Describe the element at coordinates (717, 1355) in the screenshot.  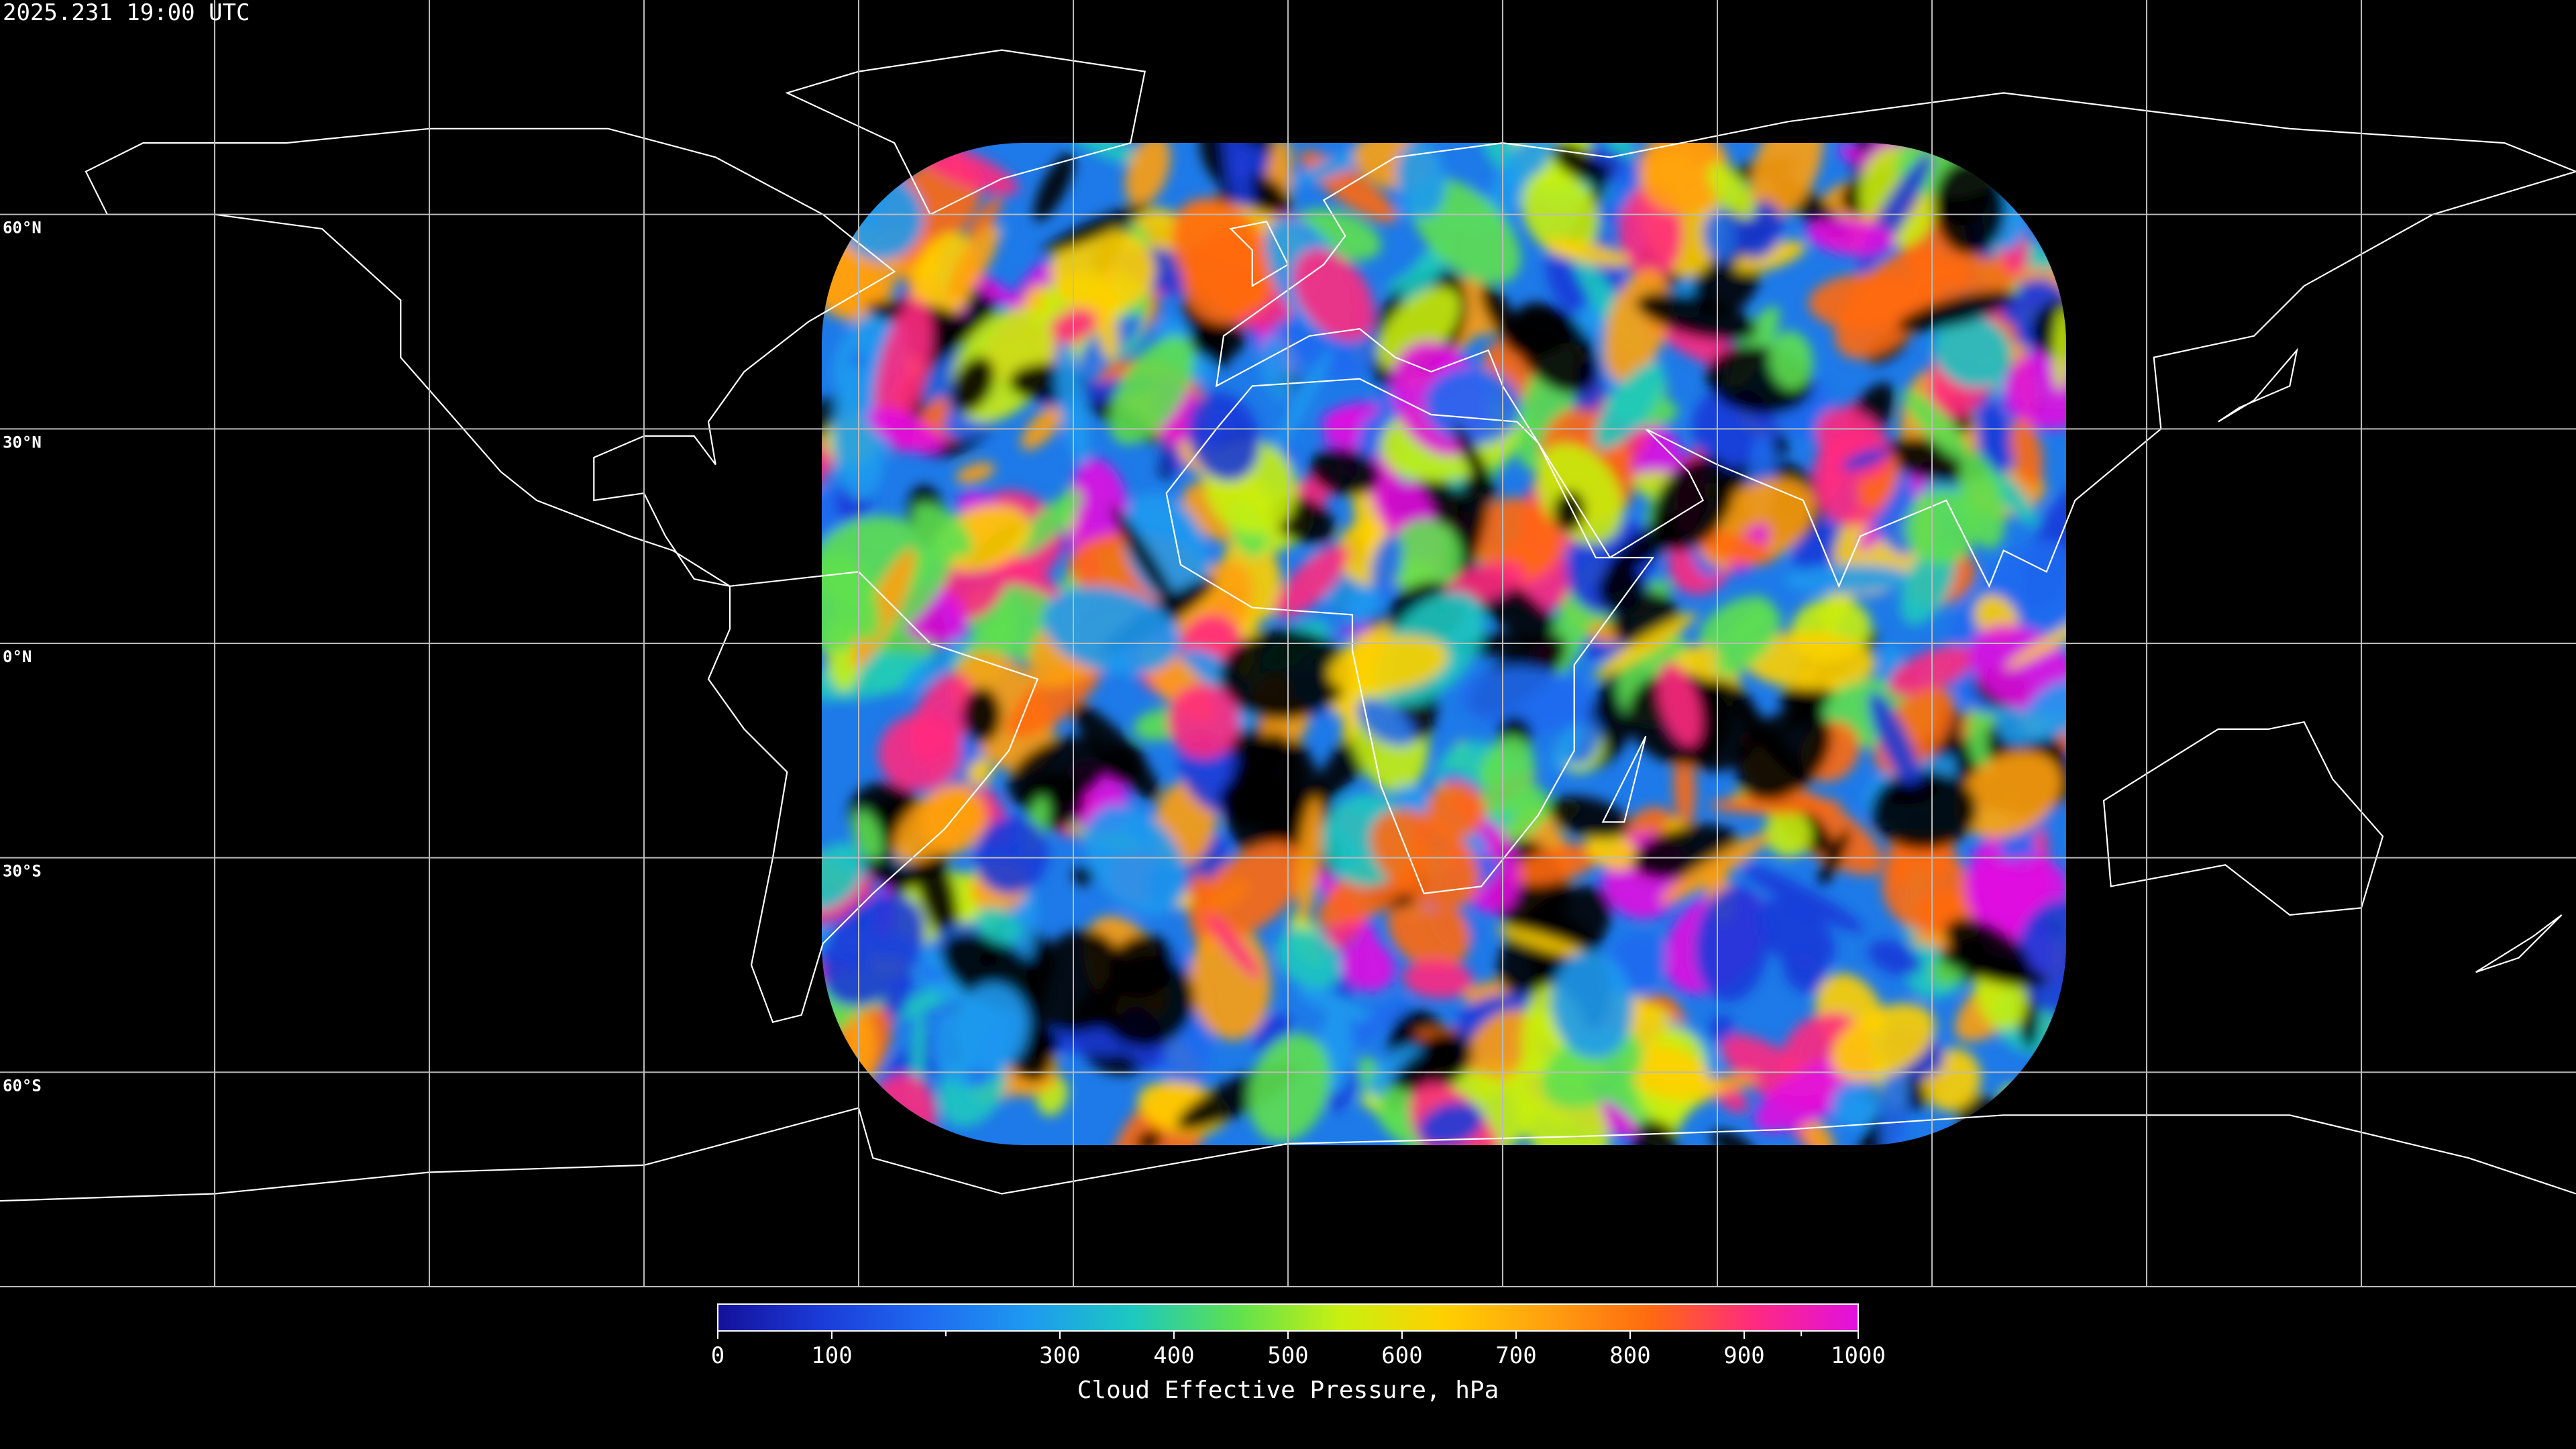
I see `colorbar-tick-label: 0` at that location.